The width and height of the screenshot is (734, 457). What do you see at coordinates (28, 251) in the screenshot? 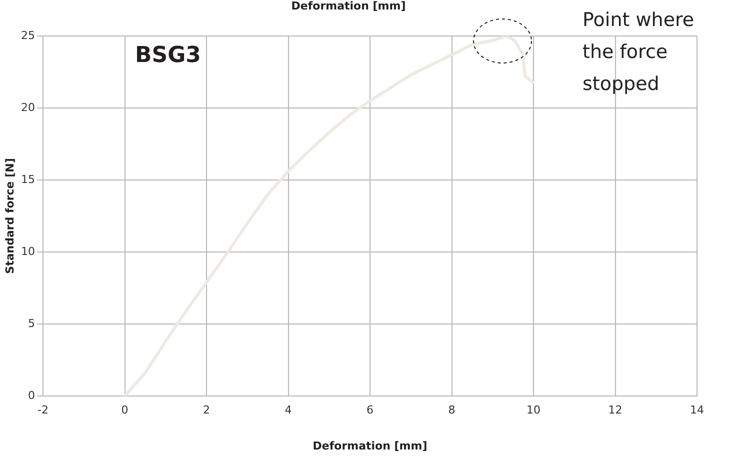
I see `y-tick-label: 10` at bounding box center [28, 251].